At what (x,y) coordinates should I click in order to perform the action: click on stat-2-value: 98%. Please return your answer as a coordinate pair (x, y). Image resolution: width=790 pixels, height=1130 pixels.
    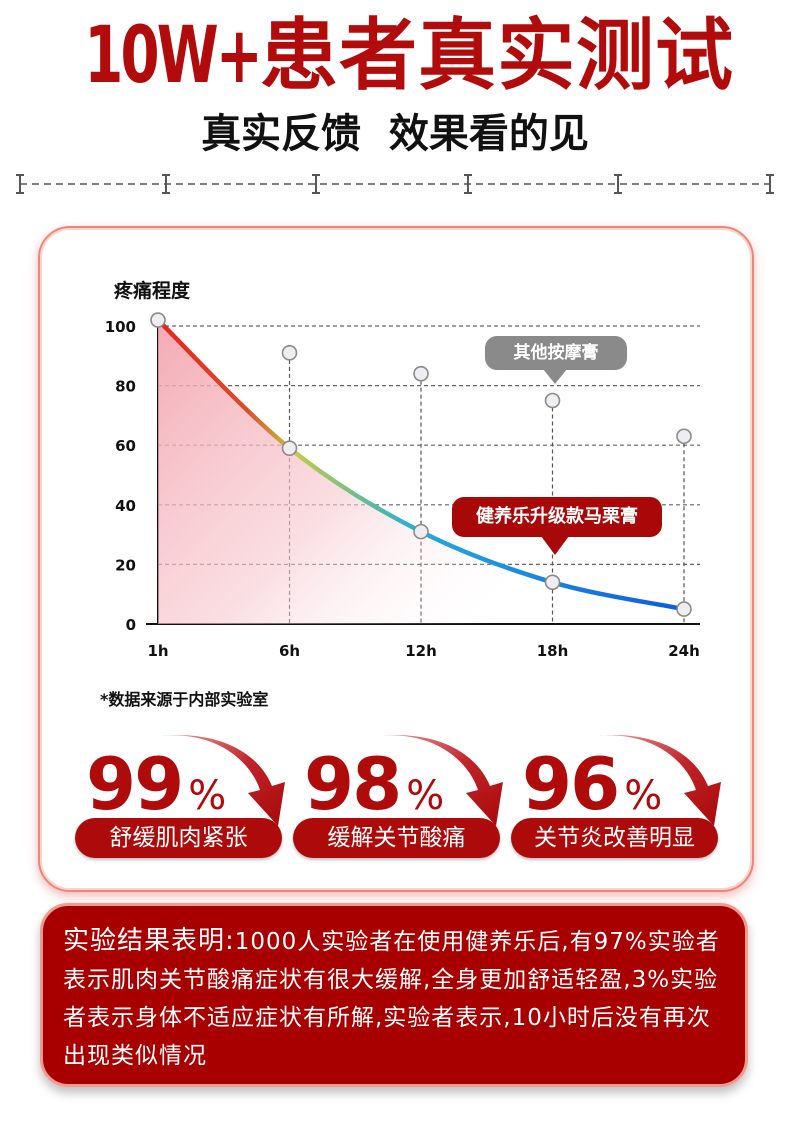
    Looking at the image, I should click on (374, 784).